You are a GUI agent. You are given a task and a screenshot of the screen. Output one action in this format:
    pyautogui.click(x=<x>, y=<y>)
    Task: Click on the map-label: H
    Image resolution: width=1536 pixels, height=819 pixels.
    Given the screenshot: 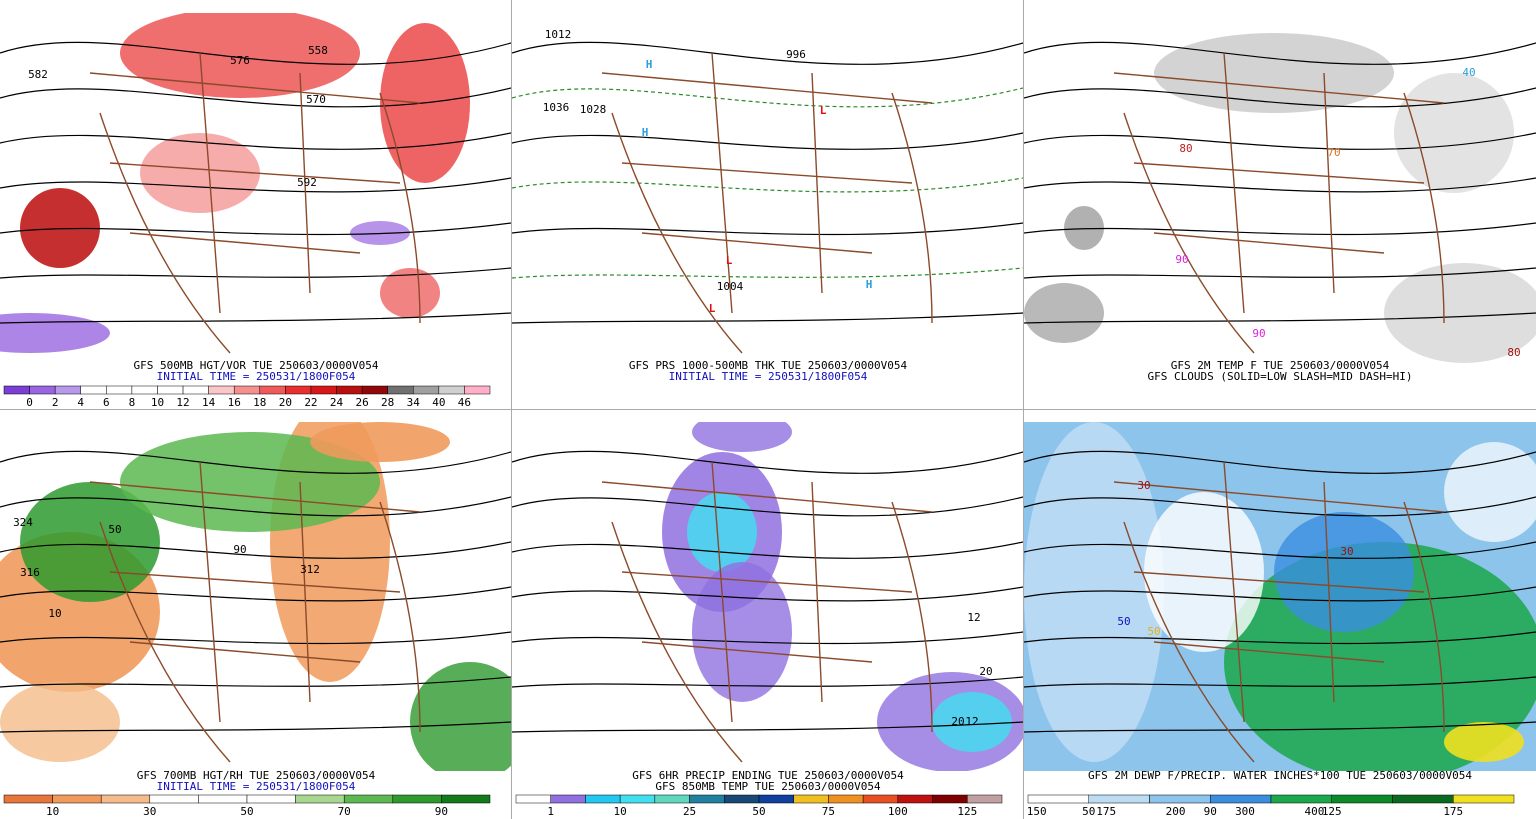 What is the action you would take?
    pyautogui.click(x=645, y=132)
    